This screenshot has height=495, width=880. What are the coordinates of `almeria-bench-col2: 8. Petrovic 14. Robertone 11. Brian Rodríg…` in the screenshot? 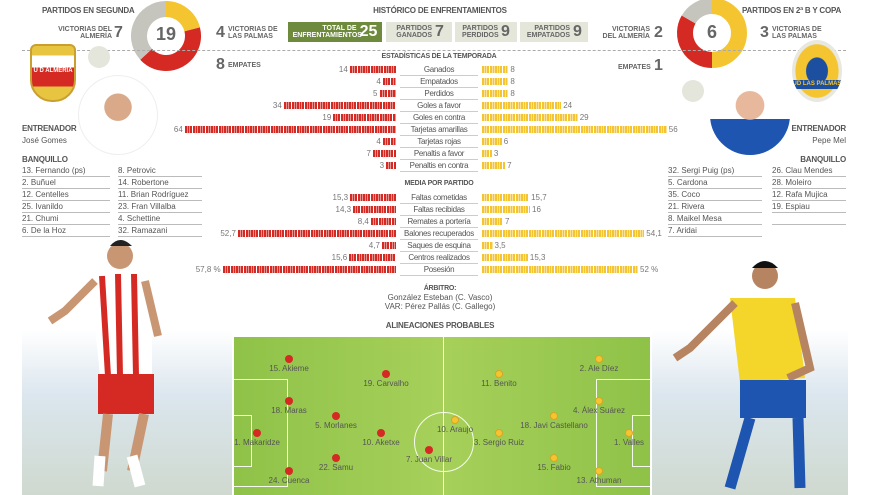 It's located at (160, 201).